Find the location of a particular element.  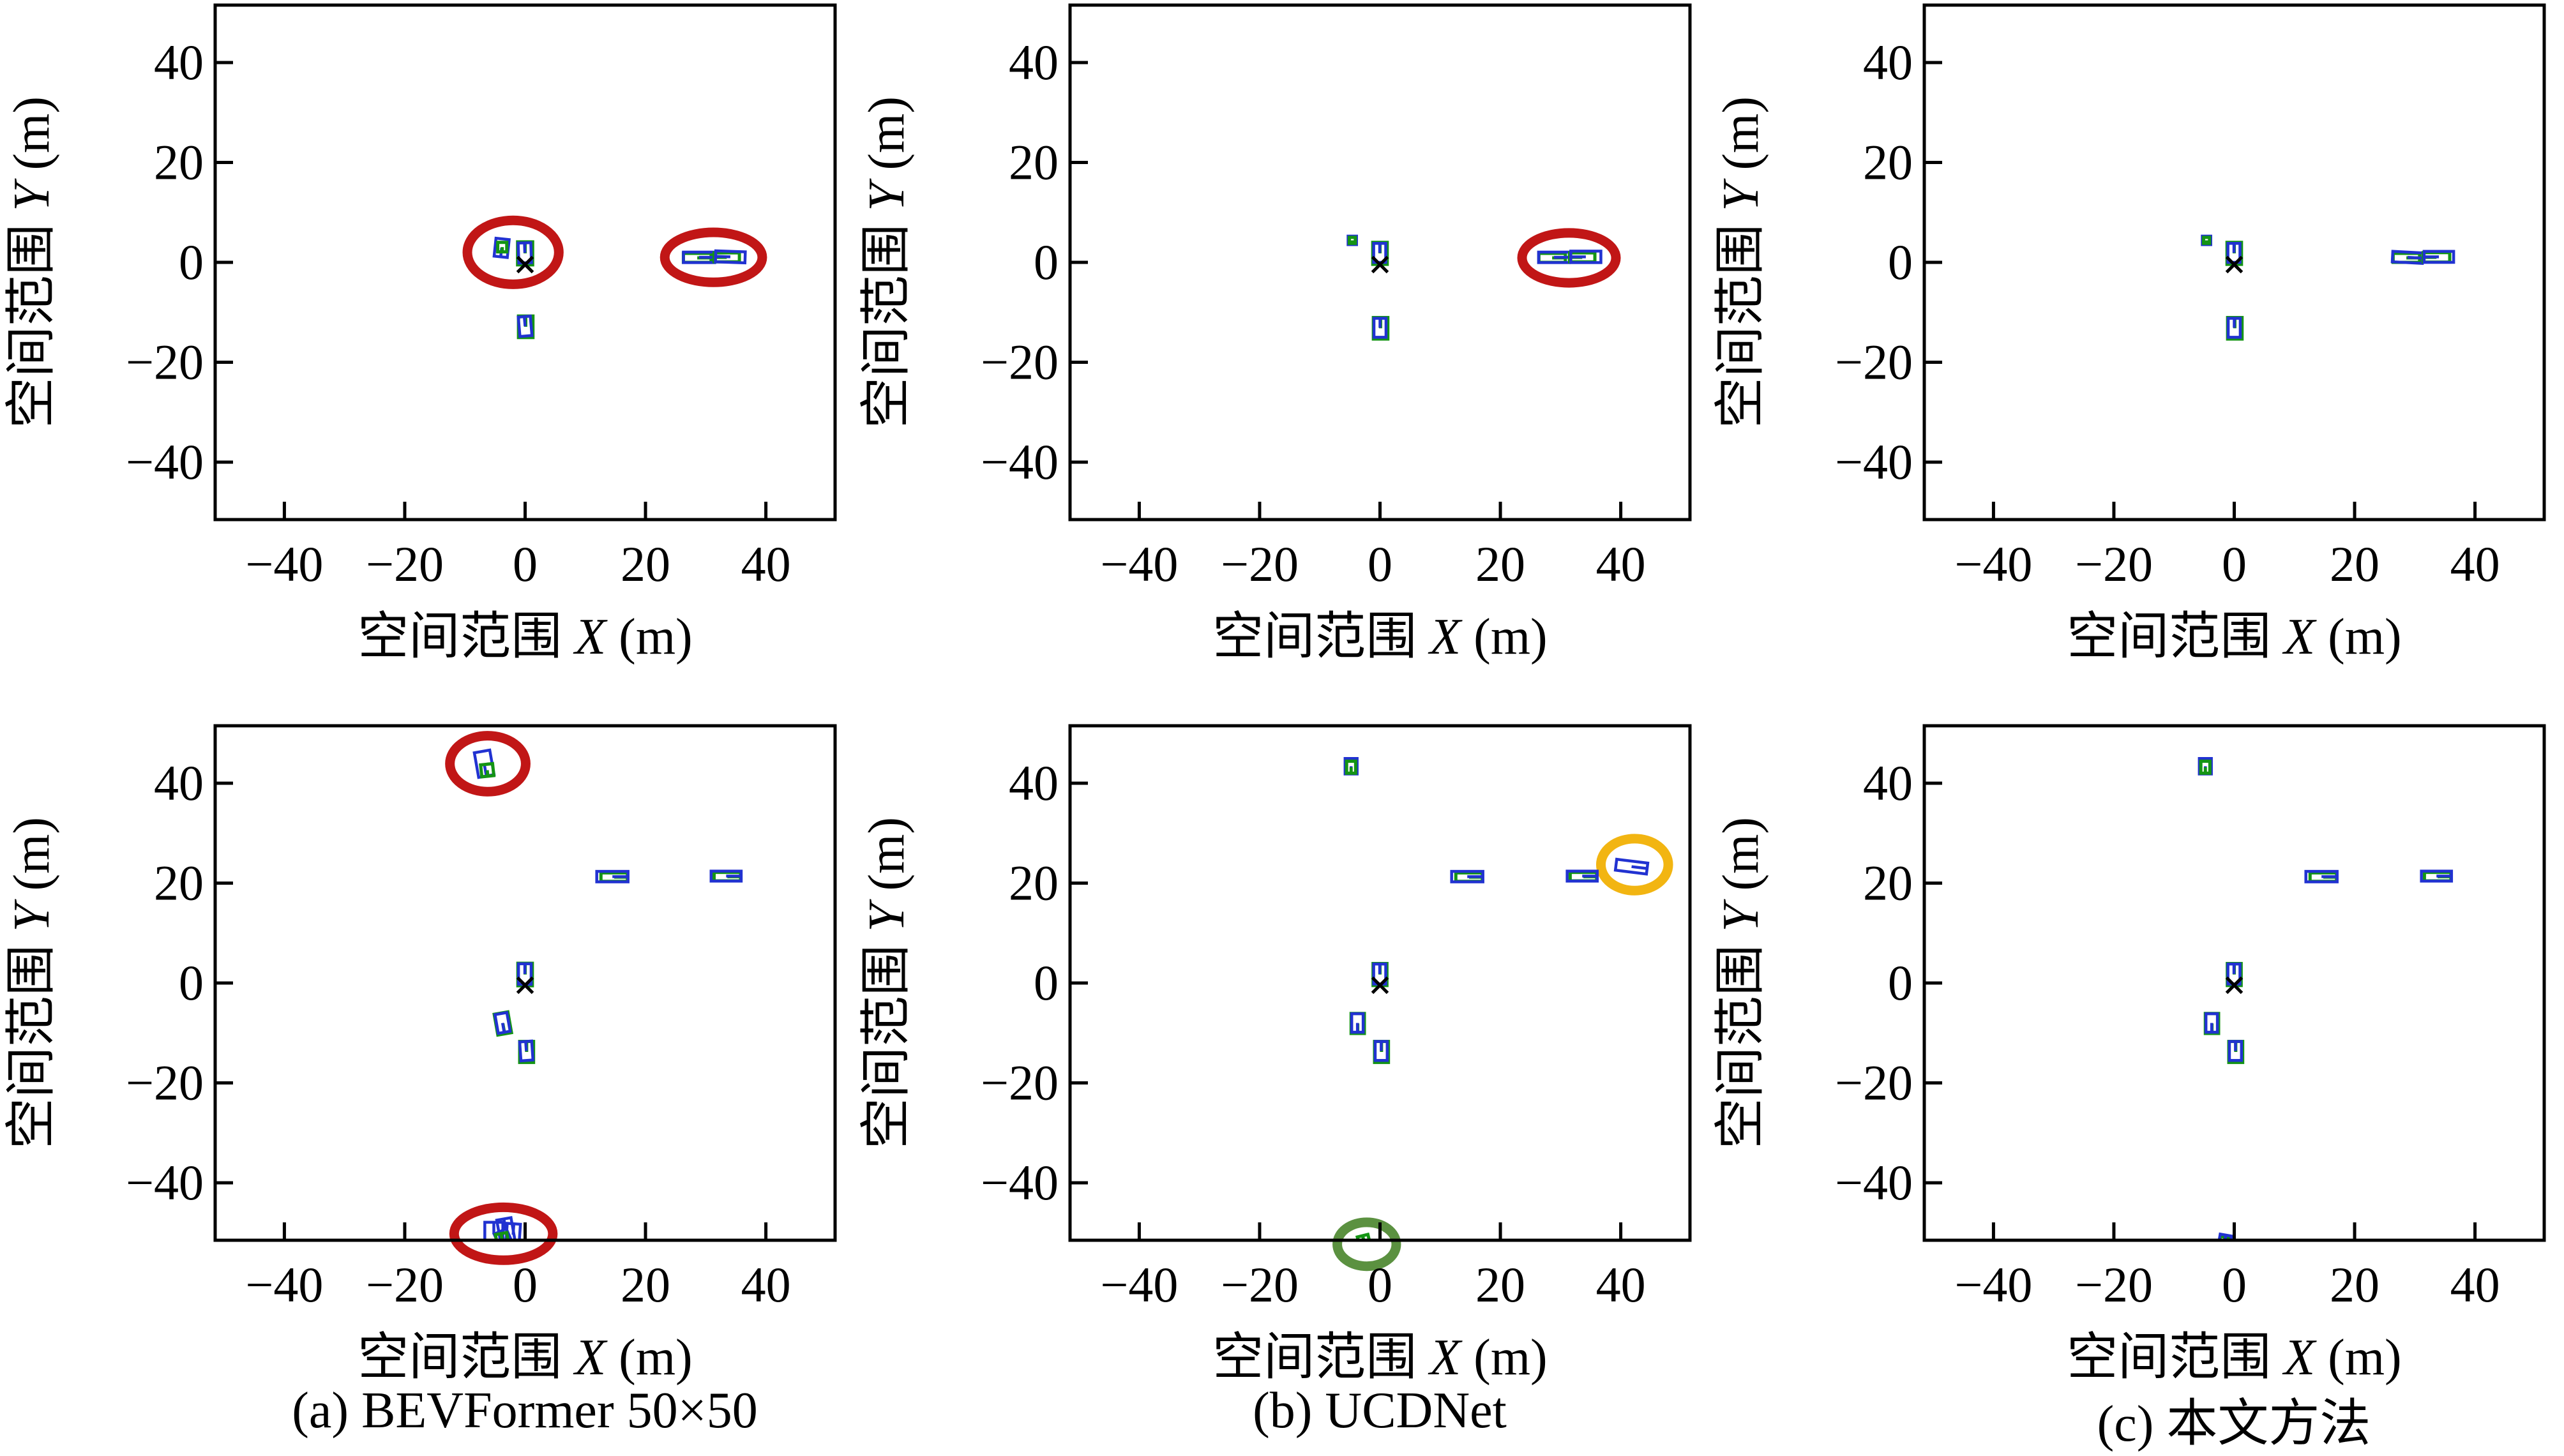

caption-ucdnet: (b) UCDNet is located at coordinates (1380, 1411).